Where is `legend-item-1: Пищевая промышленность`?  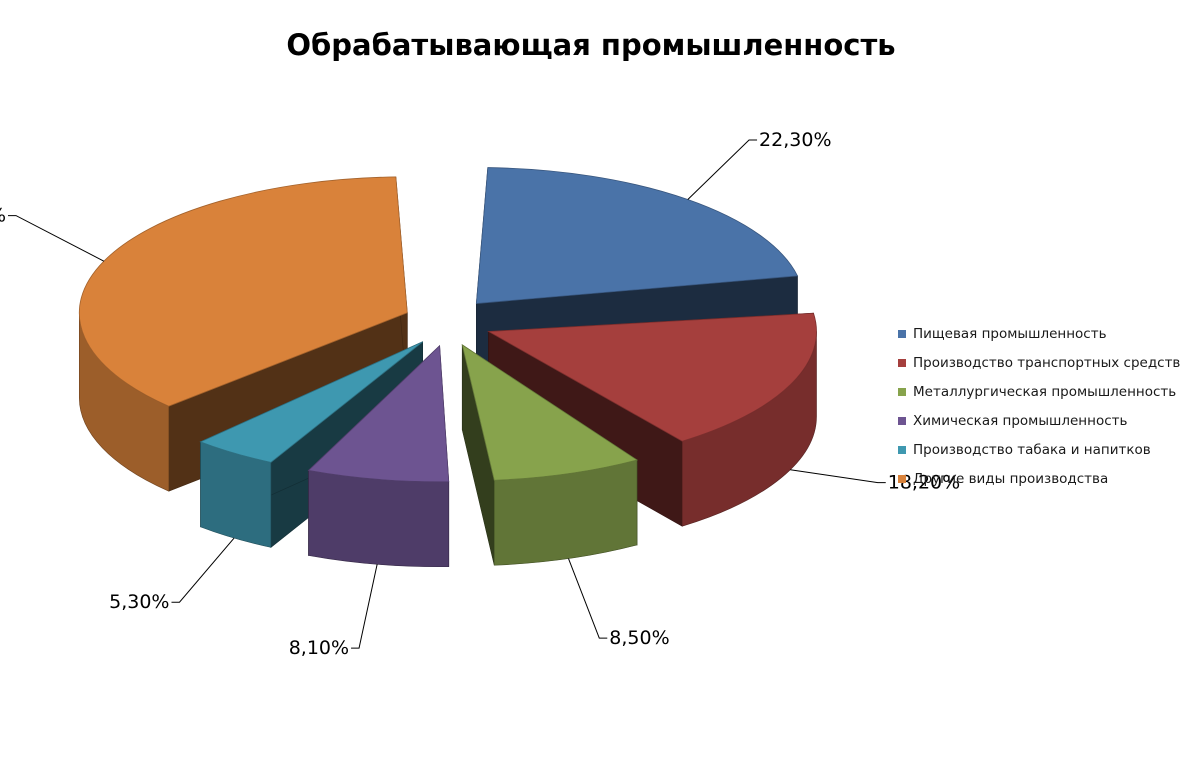
legend-item-1: Пищевая промышленность is located at coordinates (1039, 333).